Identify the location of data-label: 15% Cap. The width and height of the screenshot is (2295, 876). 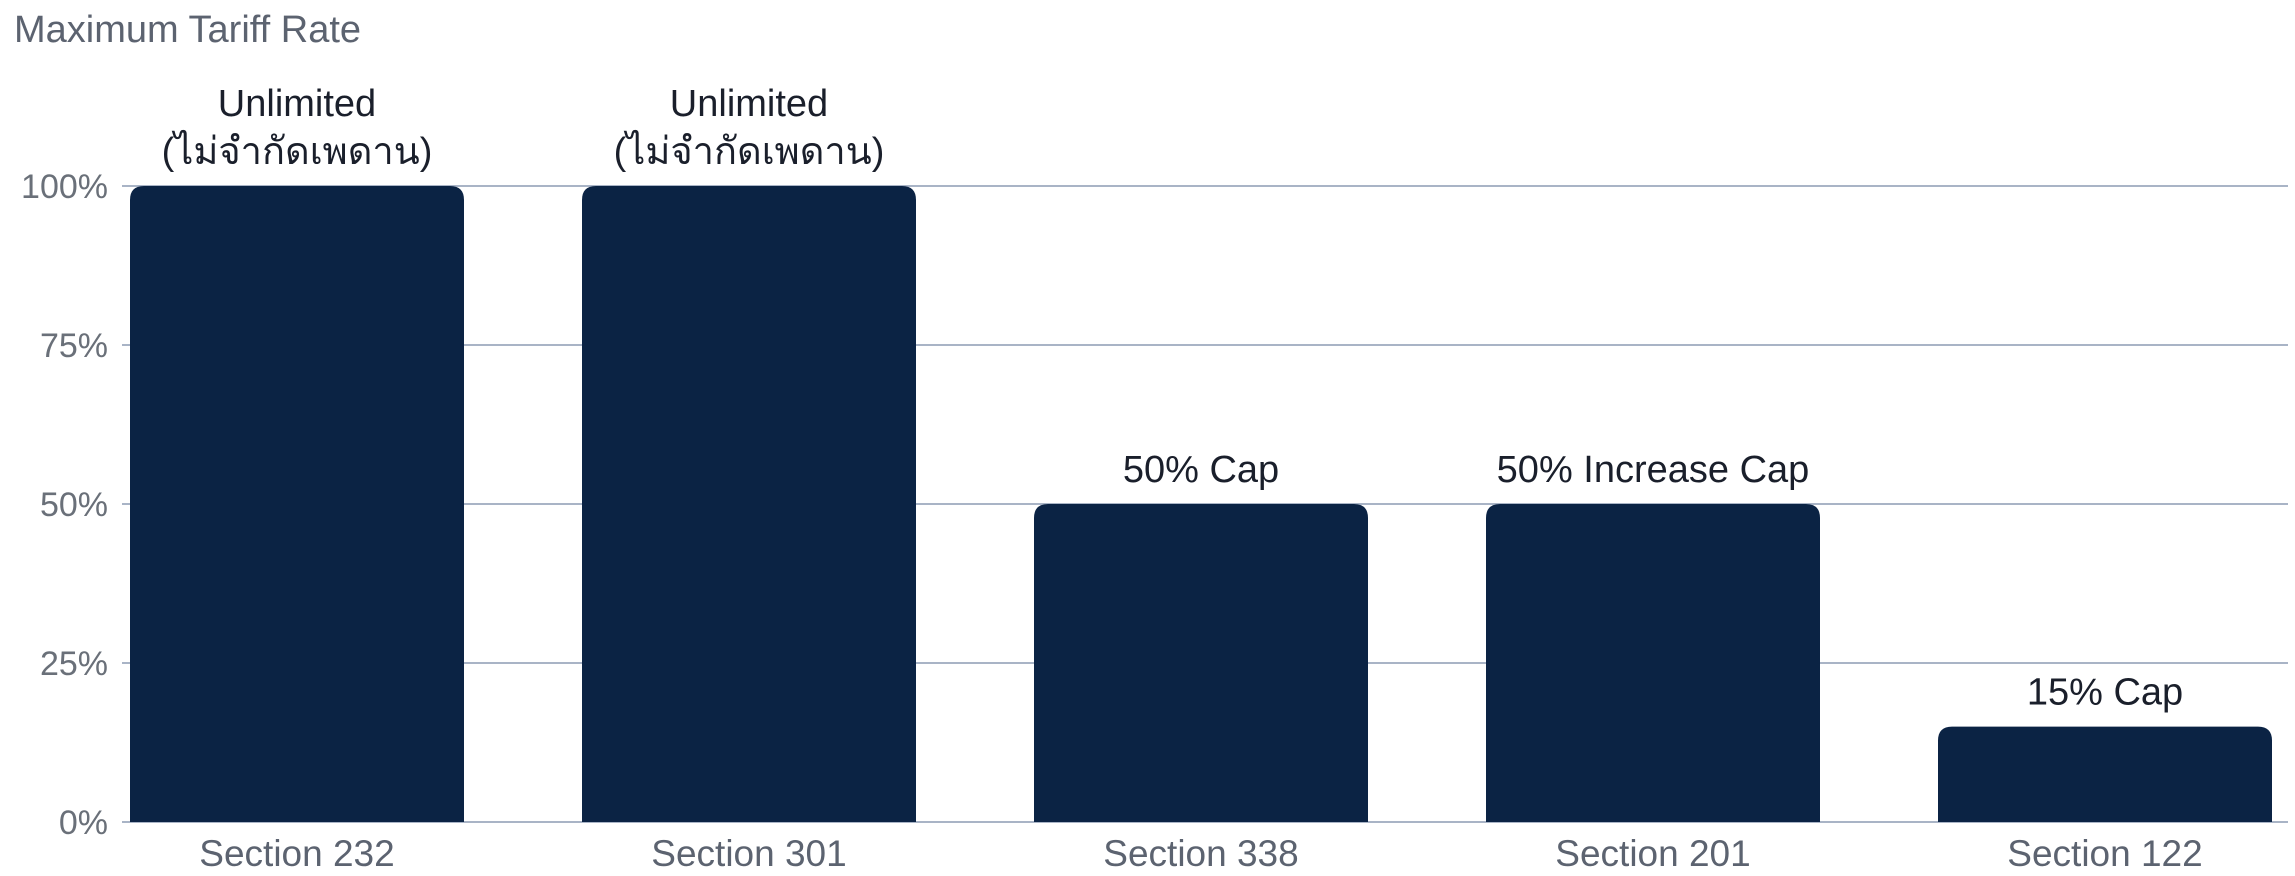
(2105, 693).